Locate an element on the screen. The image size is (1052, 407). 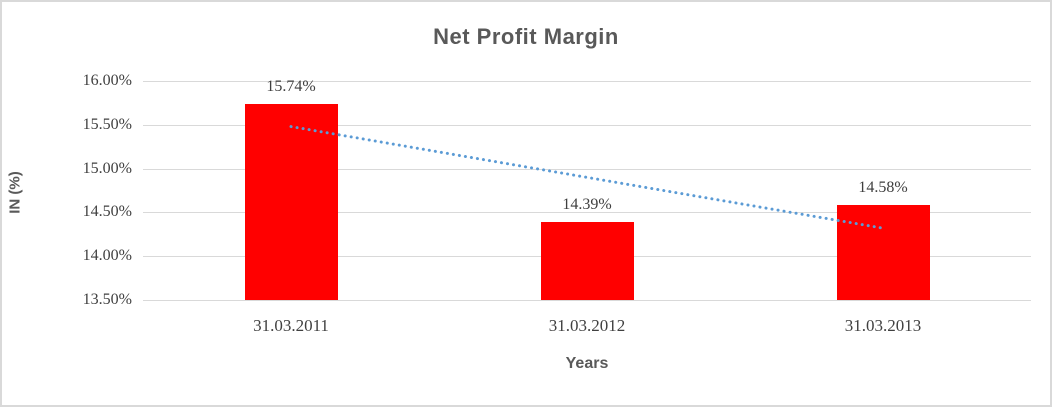
x-category-label: 31.03.2013 is located at coordinates (883, 325).